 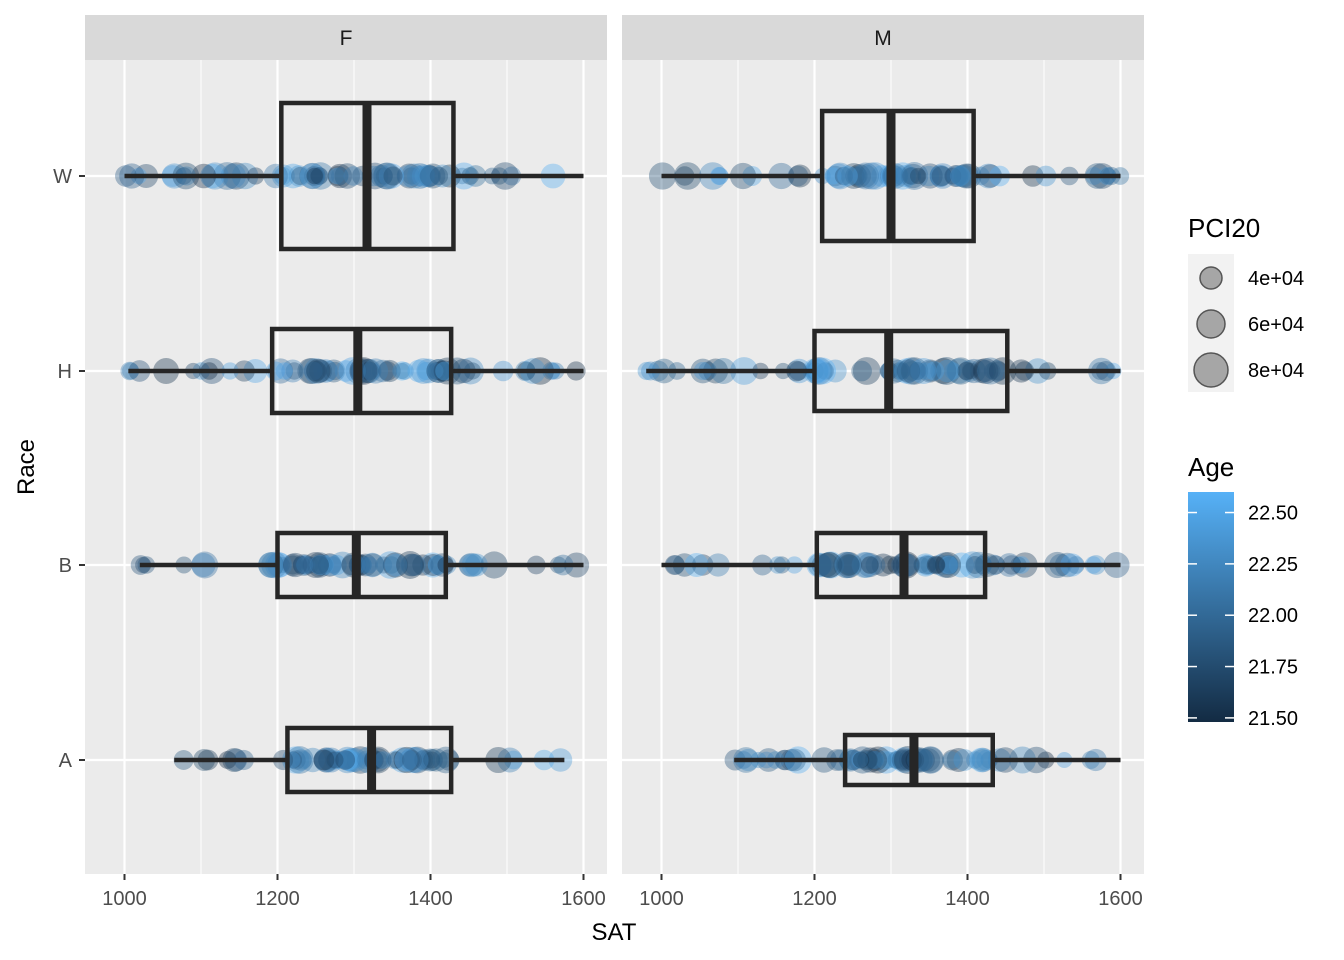 What do you see at coordinates (69, 469) in the screenshot?
I see `y-axis: A B H W` at bounding box center [69, 469].